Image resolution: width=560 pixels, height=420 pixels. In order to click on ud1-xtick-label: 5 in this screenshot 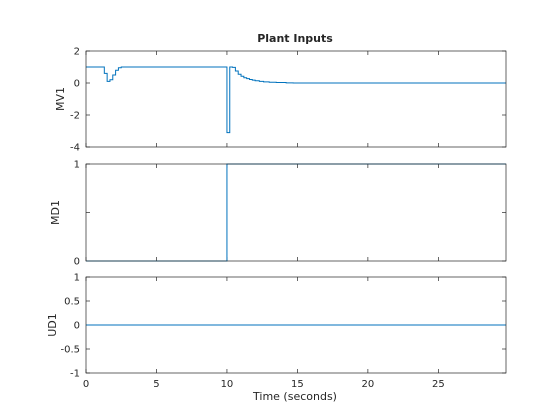, I will do `click(156, 384)`.